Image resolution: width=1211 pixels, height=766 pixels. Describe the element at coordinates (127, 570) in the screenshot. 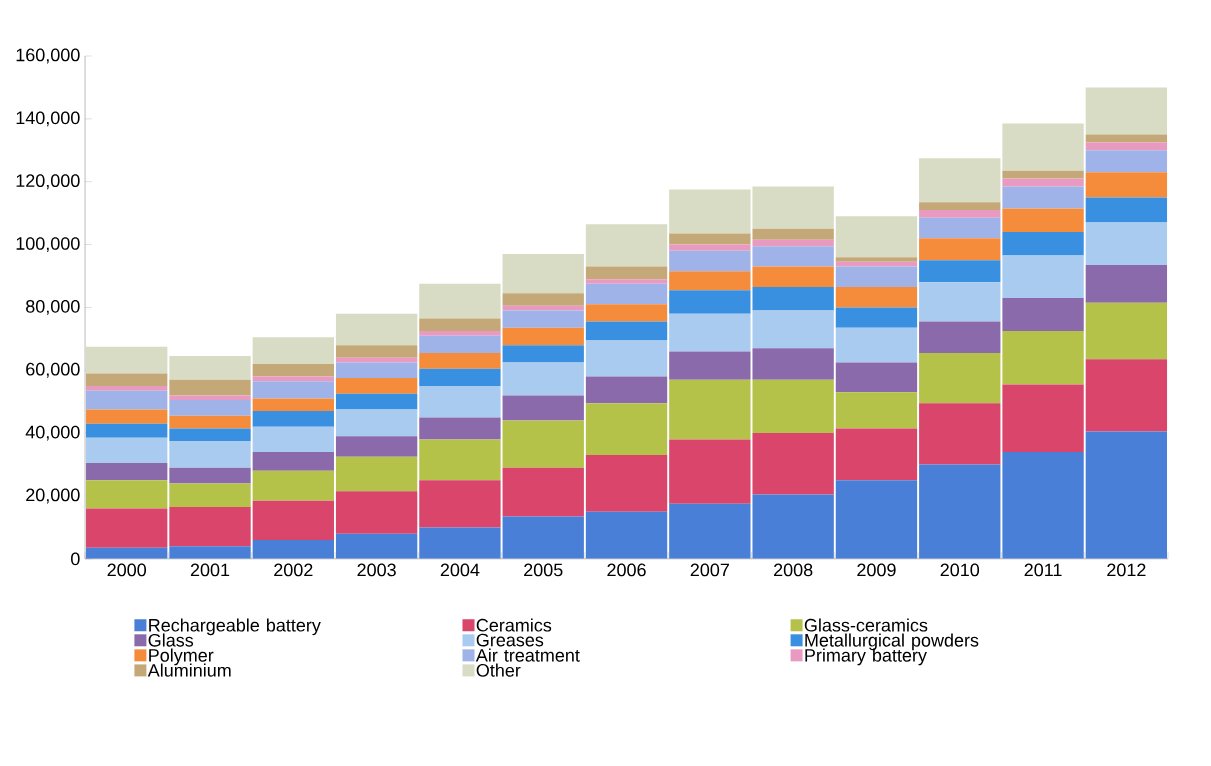

I see `x-tick-label: 2000` at that location.